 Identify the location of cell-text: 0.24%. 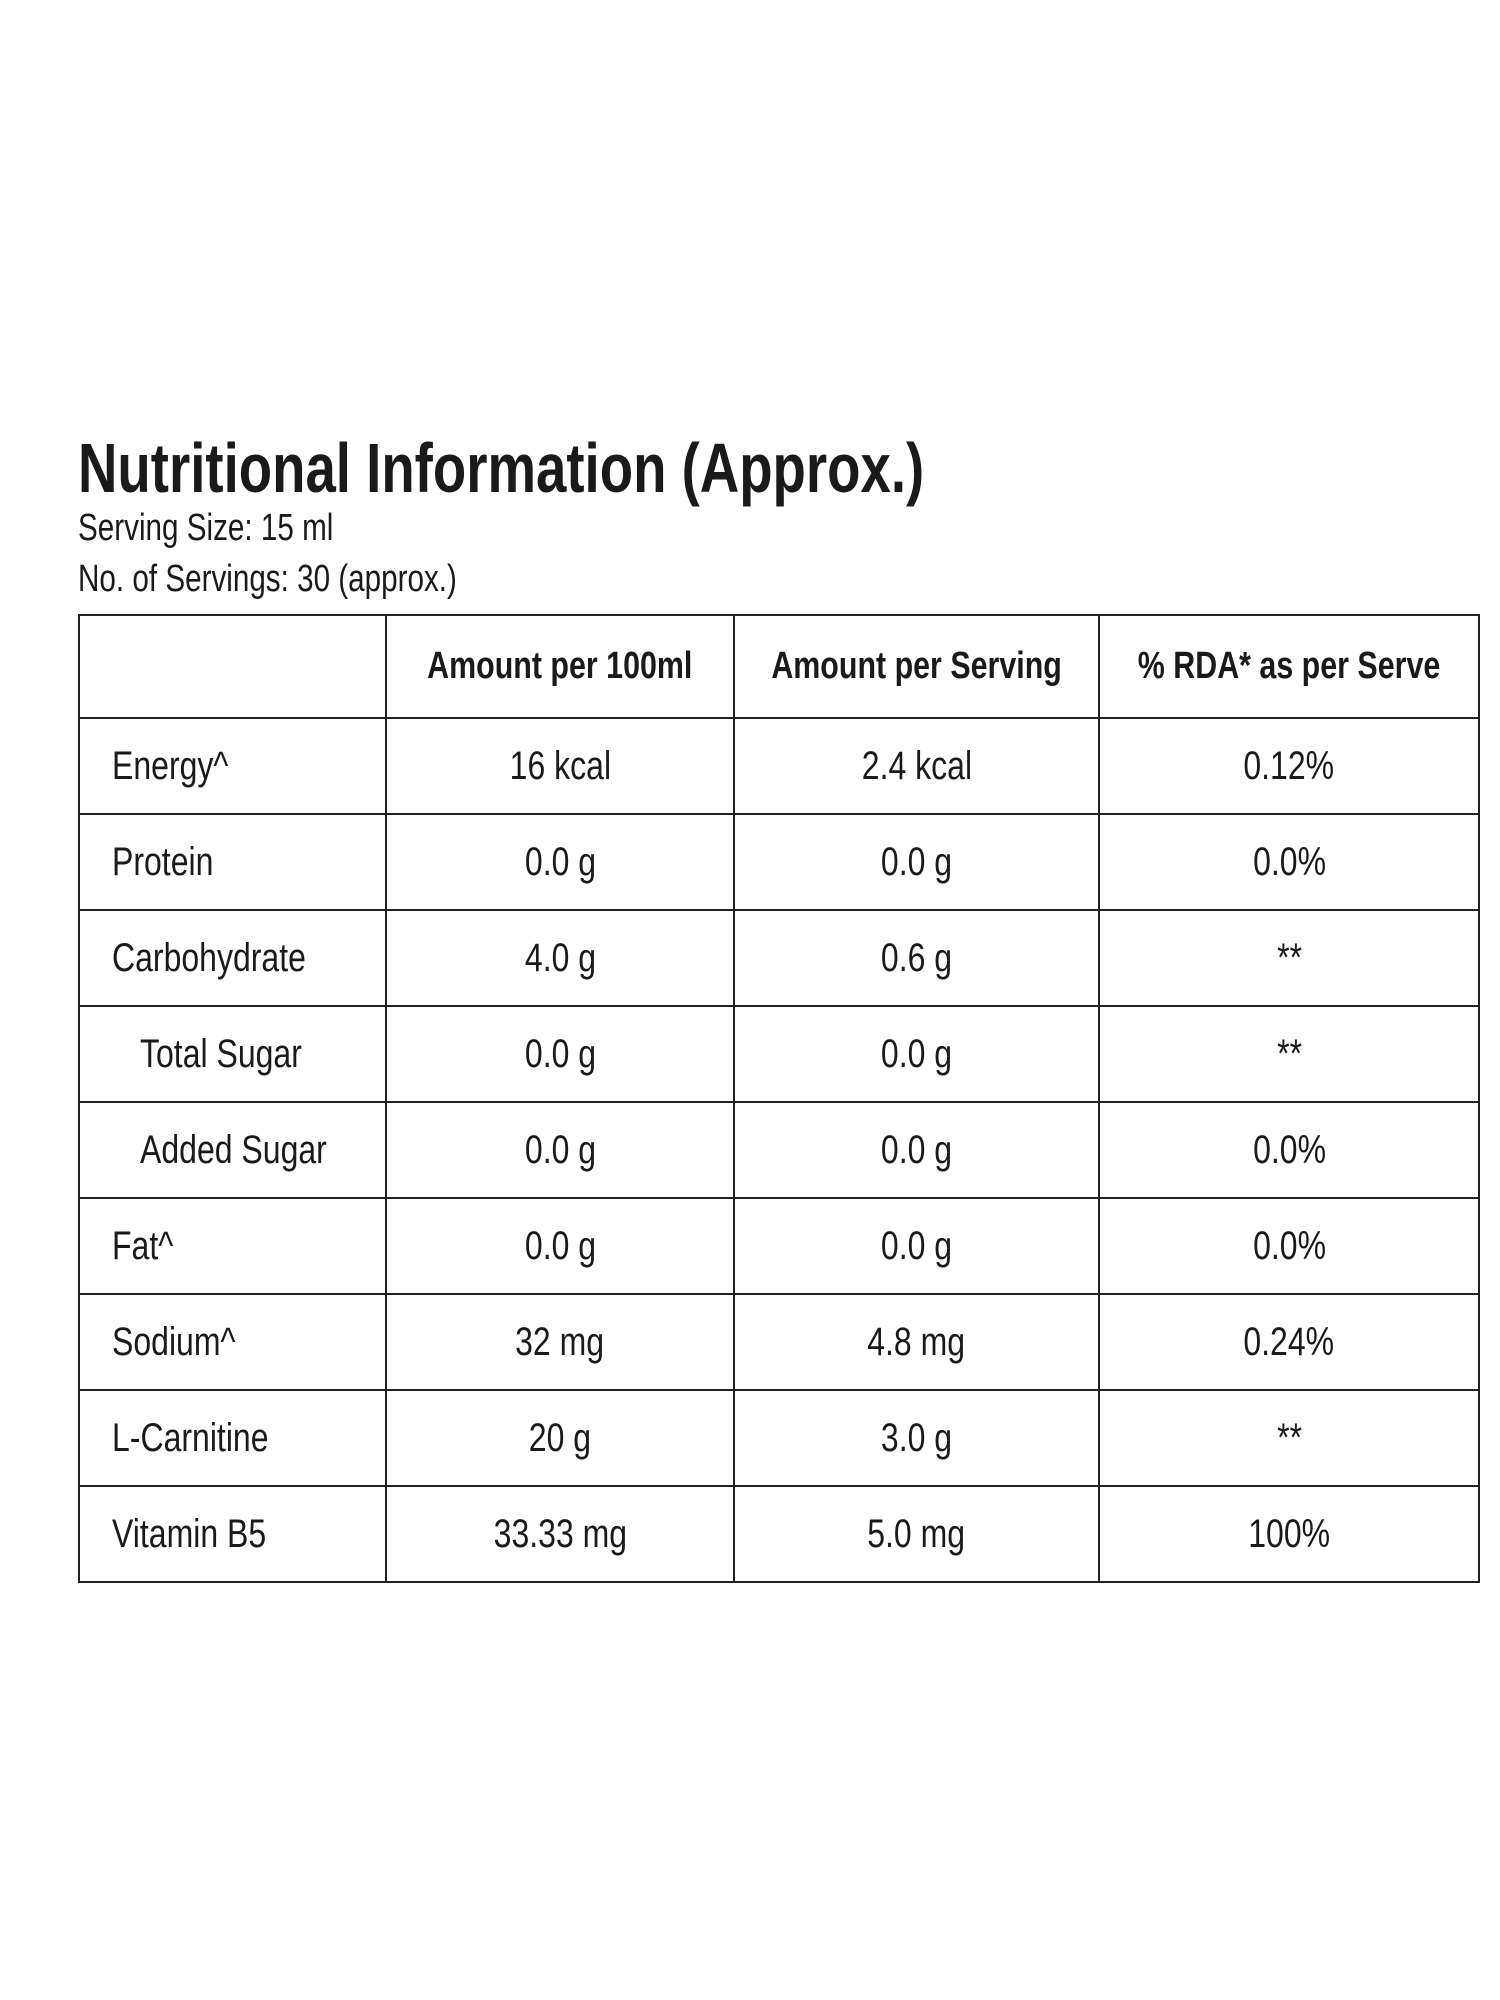
(1289, 1341).